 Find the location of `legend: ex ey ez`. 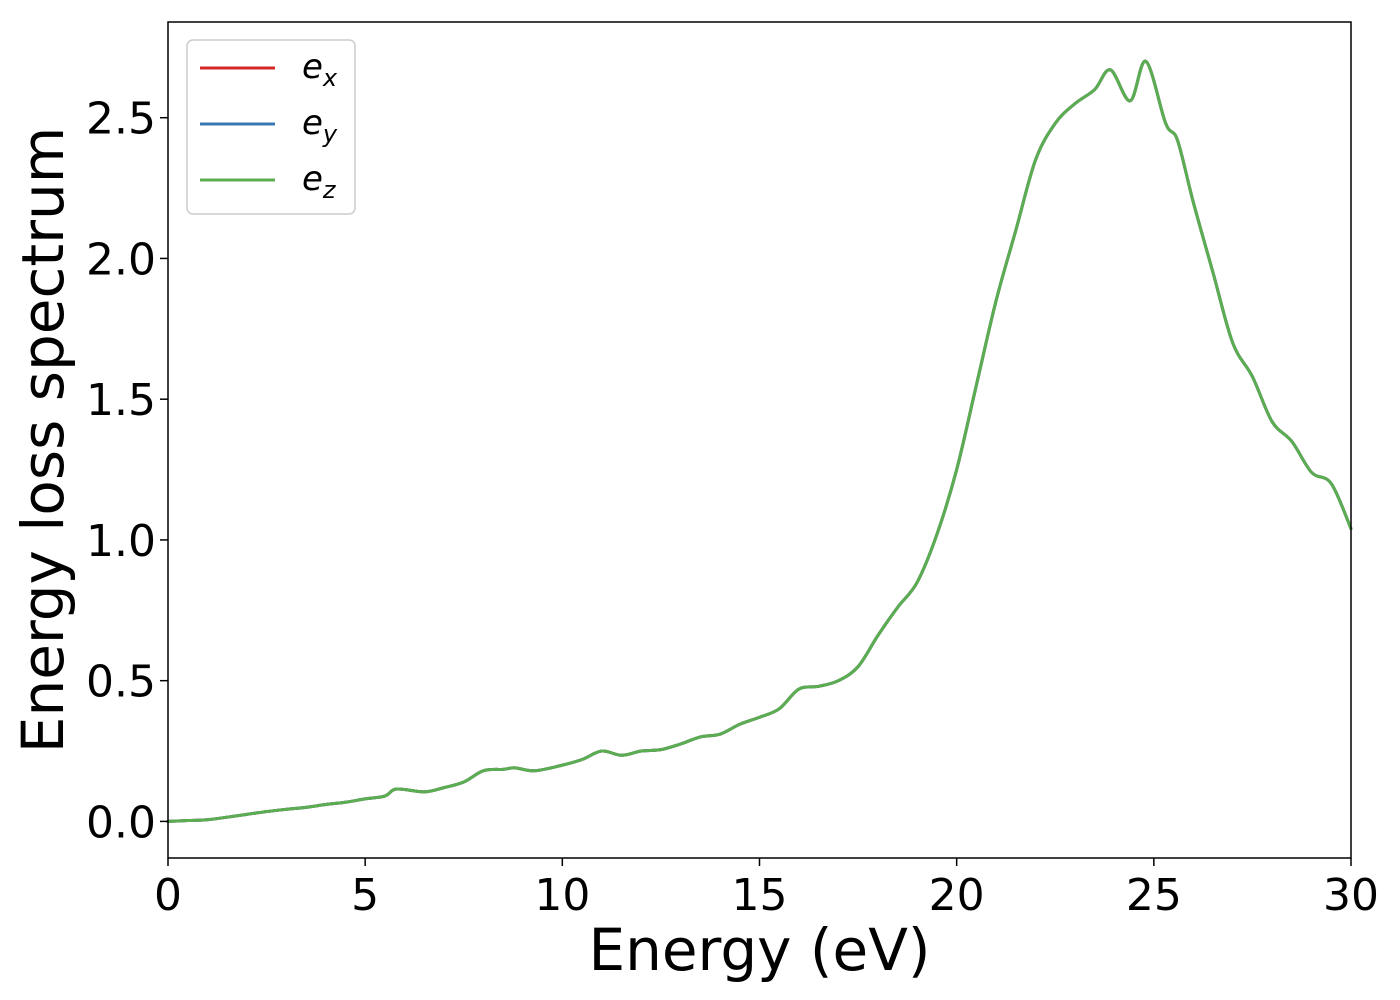

legend: ex ey ez is located at coordinates (271, 127).